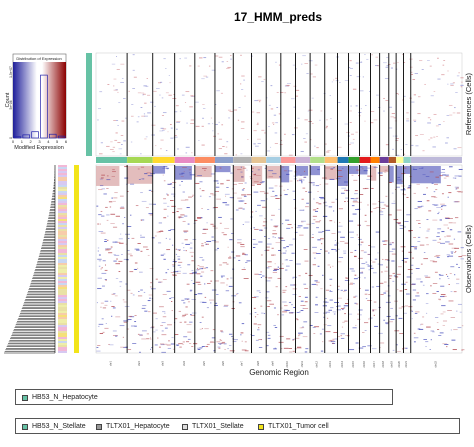  What do you see at coordinates (31, 141) in the screenshot?
I see `color-key-x-tick: 2` at bounding box center [31, 141].